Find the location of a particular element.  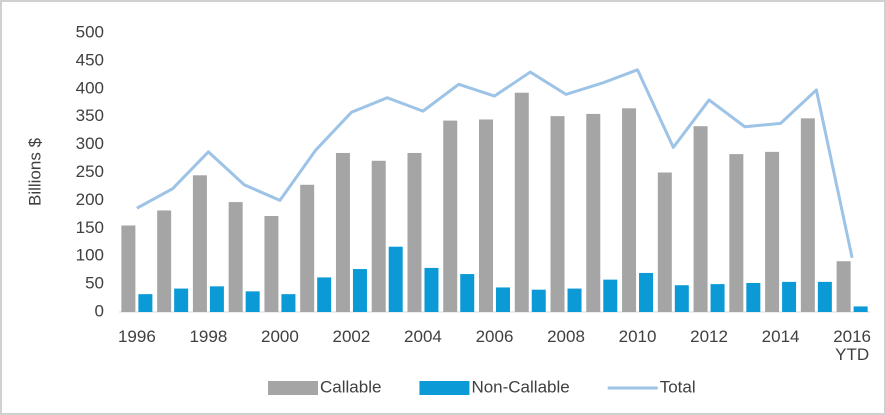

x-tick-label: 1996 is located at coordinates (136, 336).